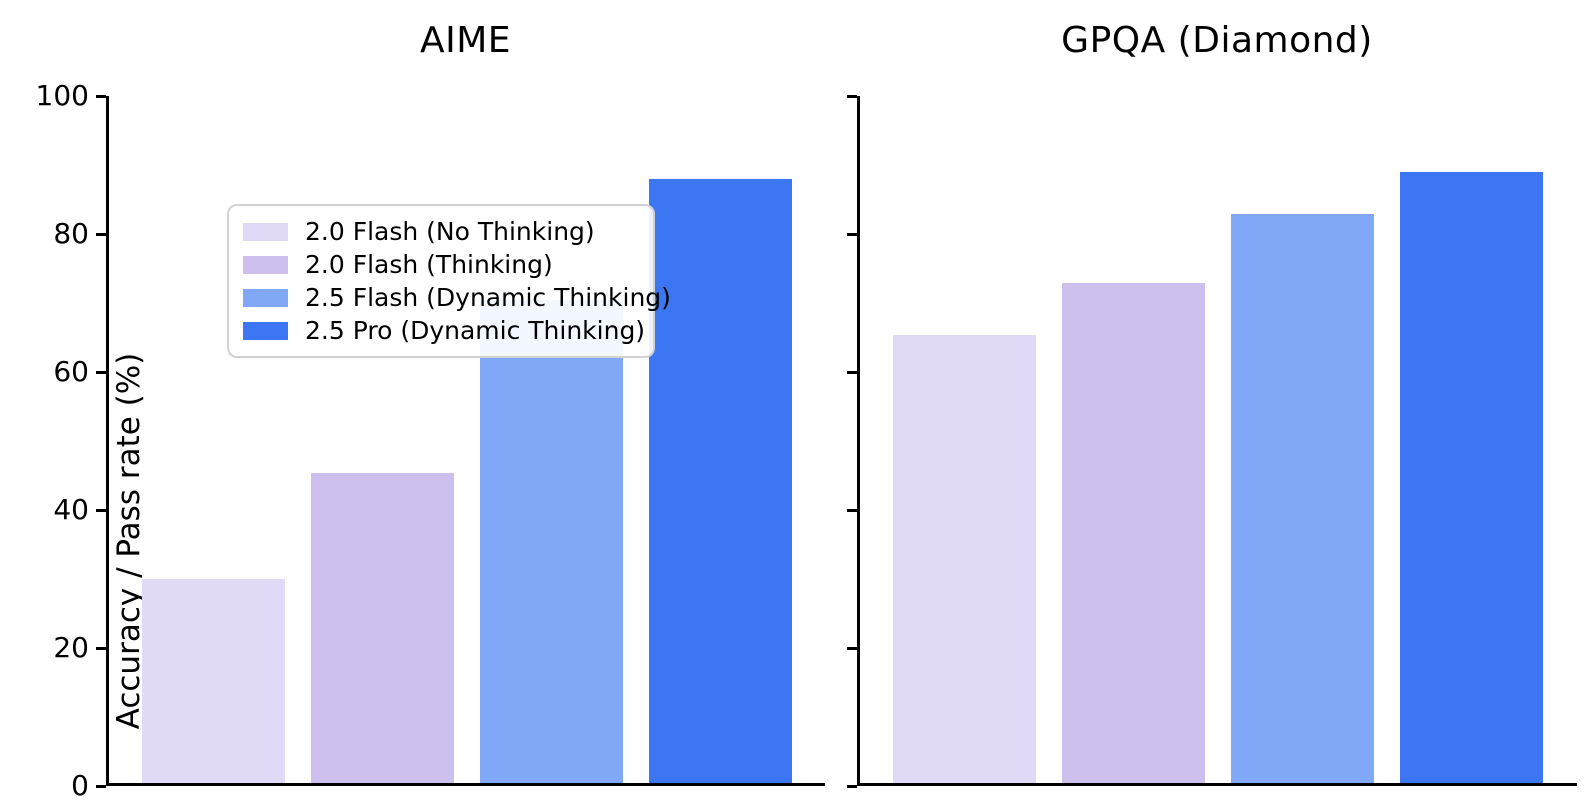 This screenshot has height=810, width=1584. What do you see at coordinates (71, 509) in the screenshot?
I see `y-tick-label-40: 40` at bounding box center [71, 509].